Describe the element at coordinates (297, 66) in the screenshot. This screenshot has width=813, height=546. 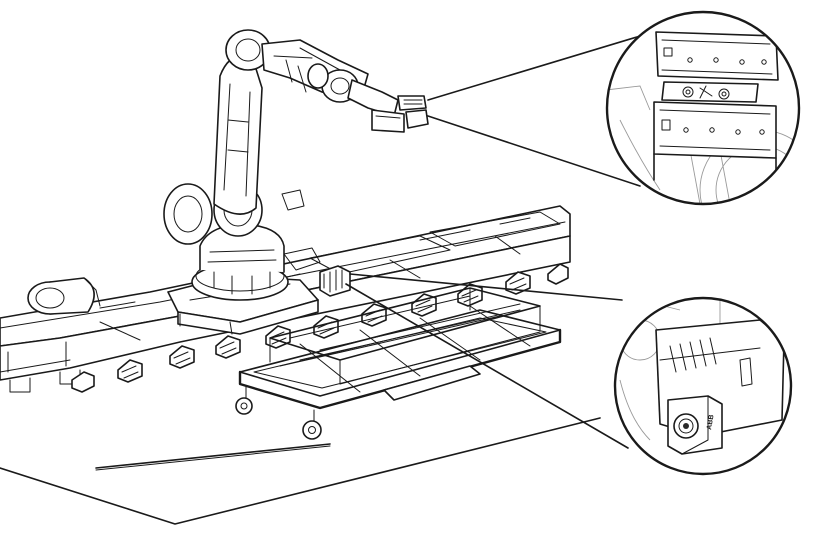
I see `robot-upper-arm` at that location.